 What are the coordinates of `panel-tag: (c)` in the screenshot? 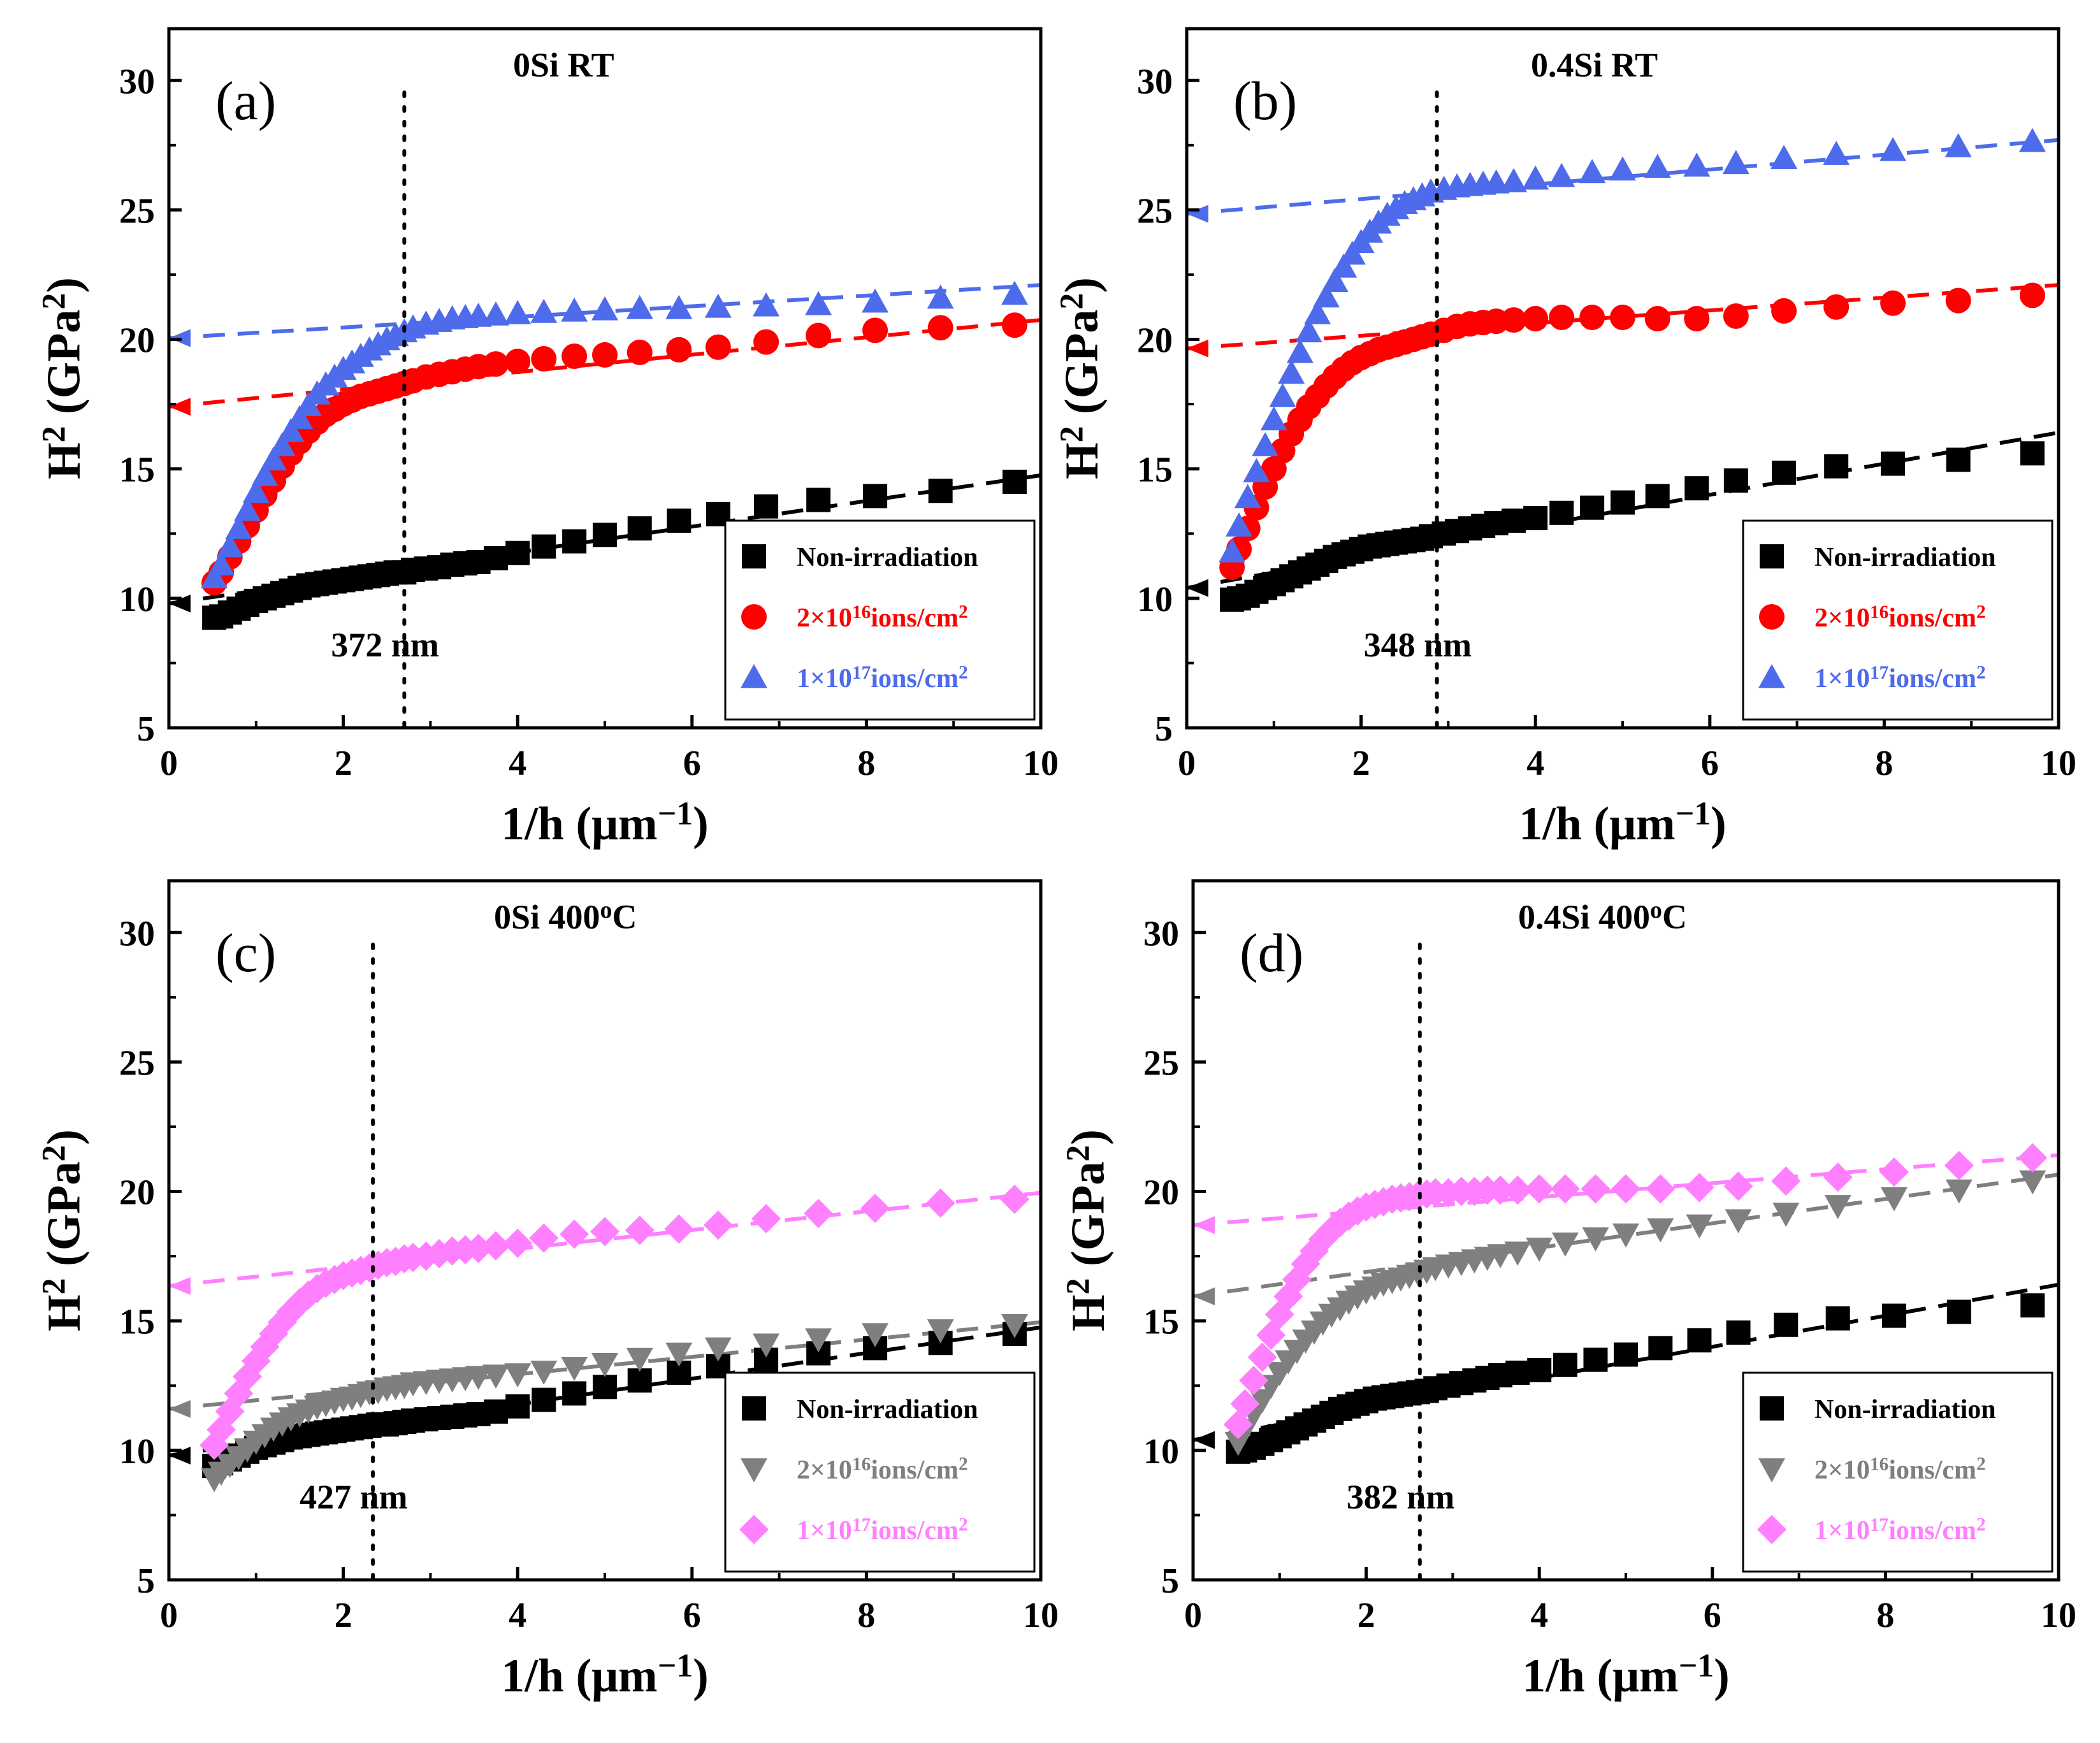 It's located at (245, 953).